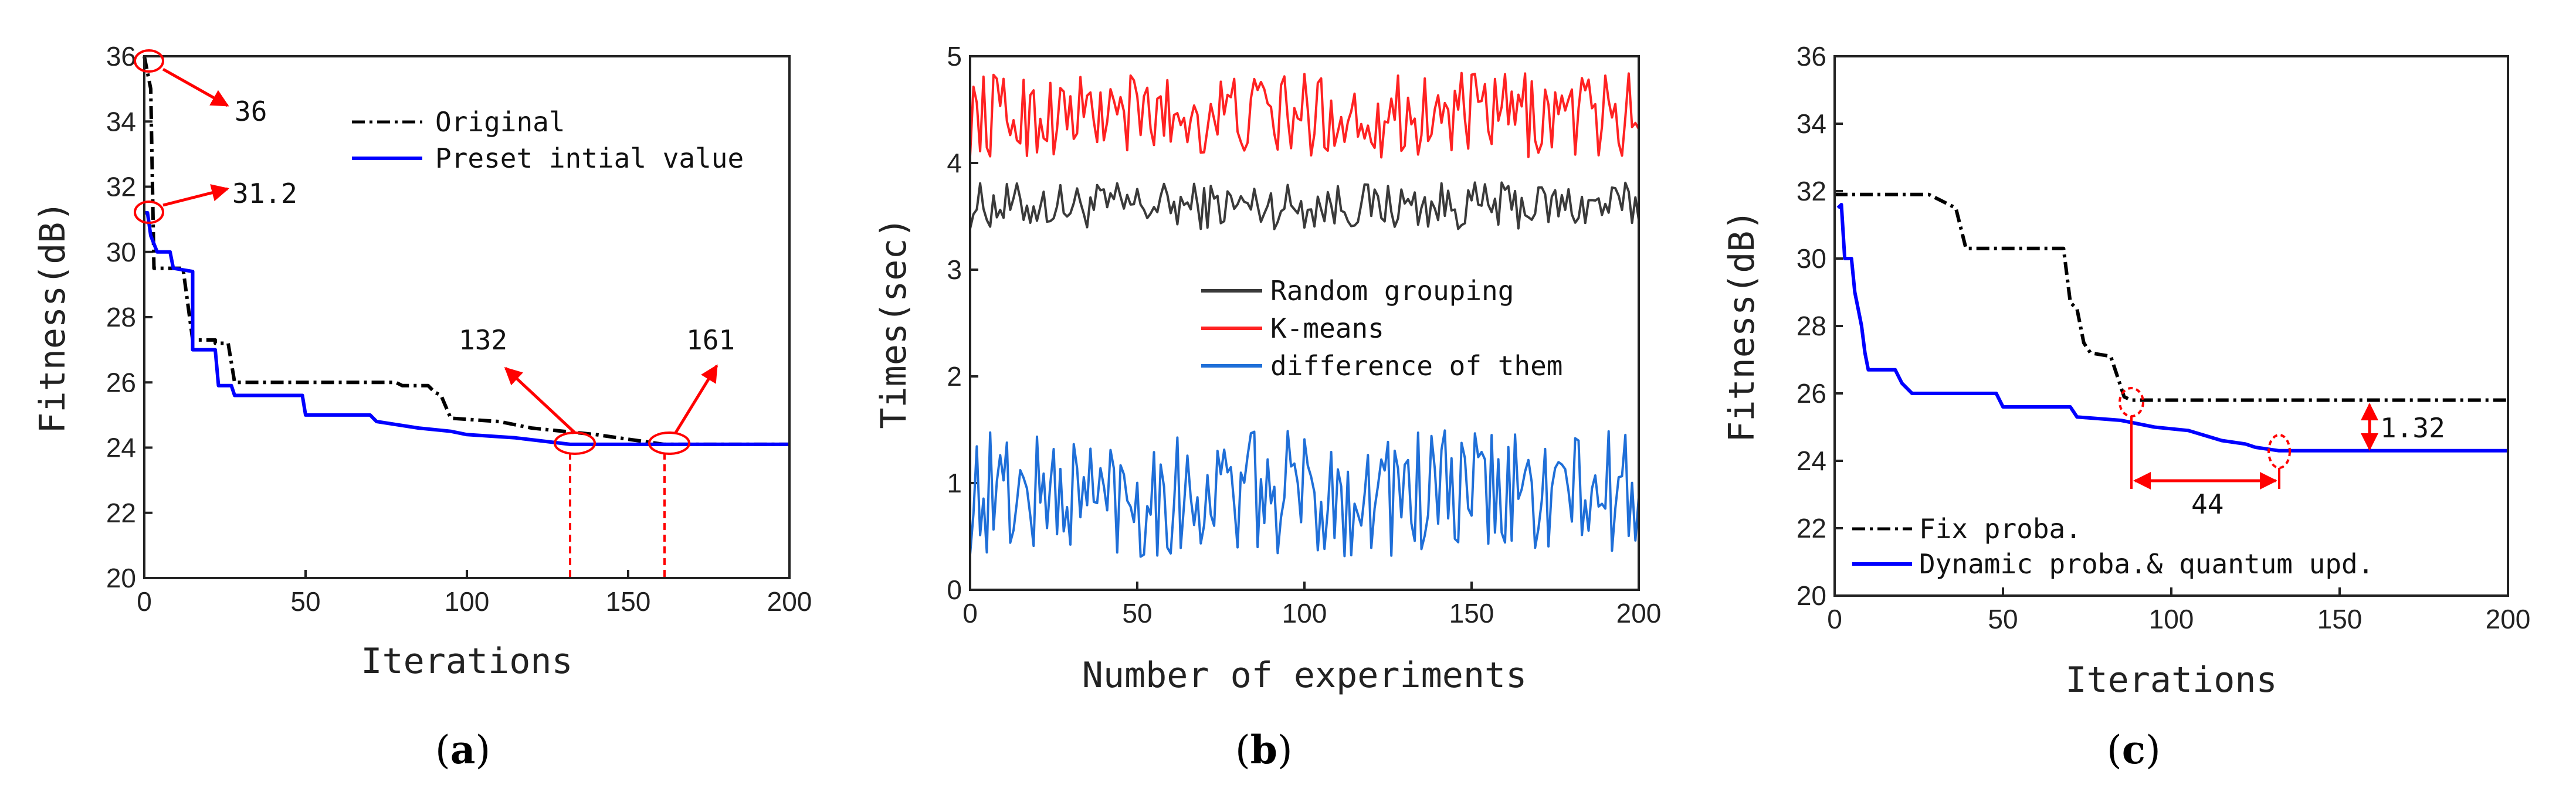  I want to click on panel-c-x-axis-label: Iterations, so click(2171, 680).